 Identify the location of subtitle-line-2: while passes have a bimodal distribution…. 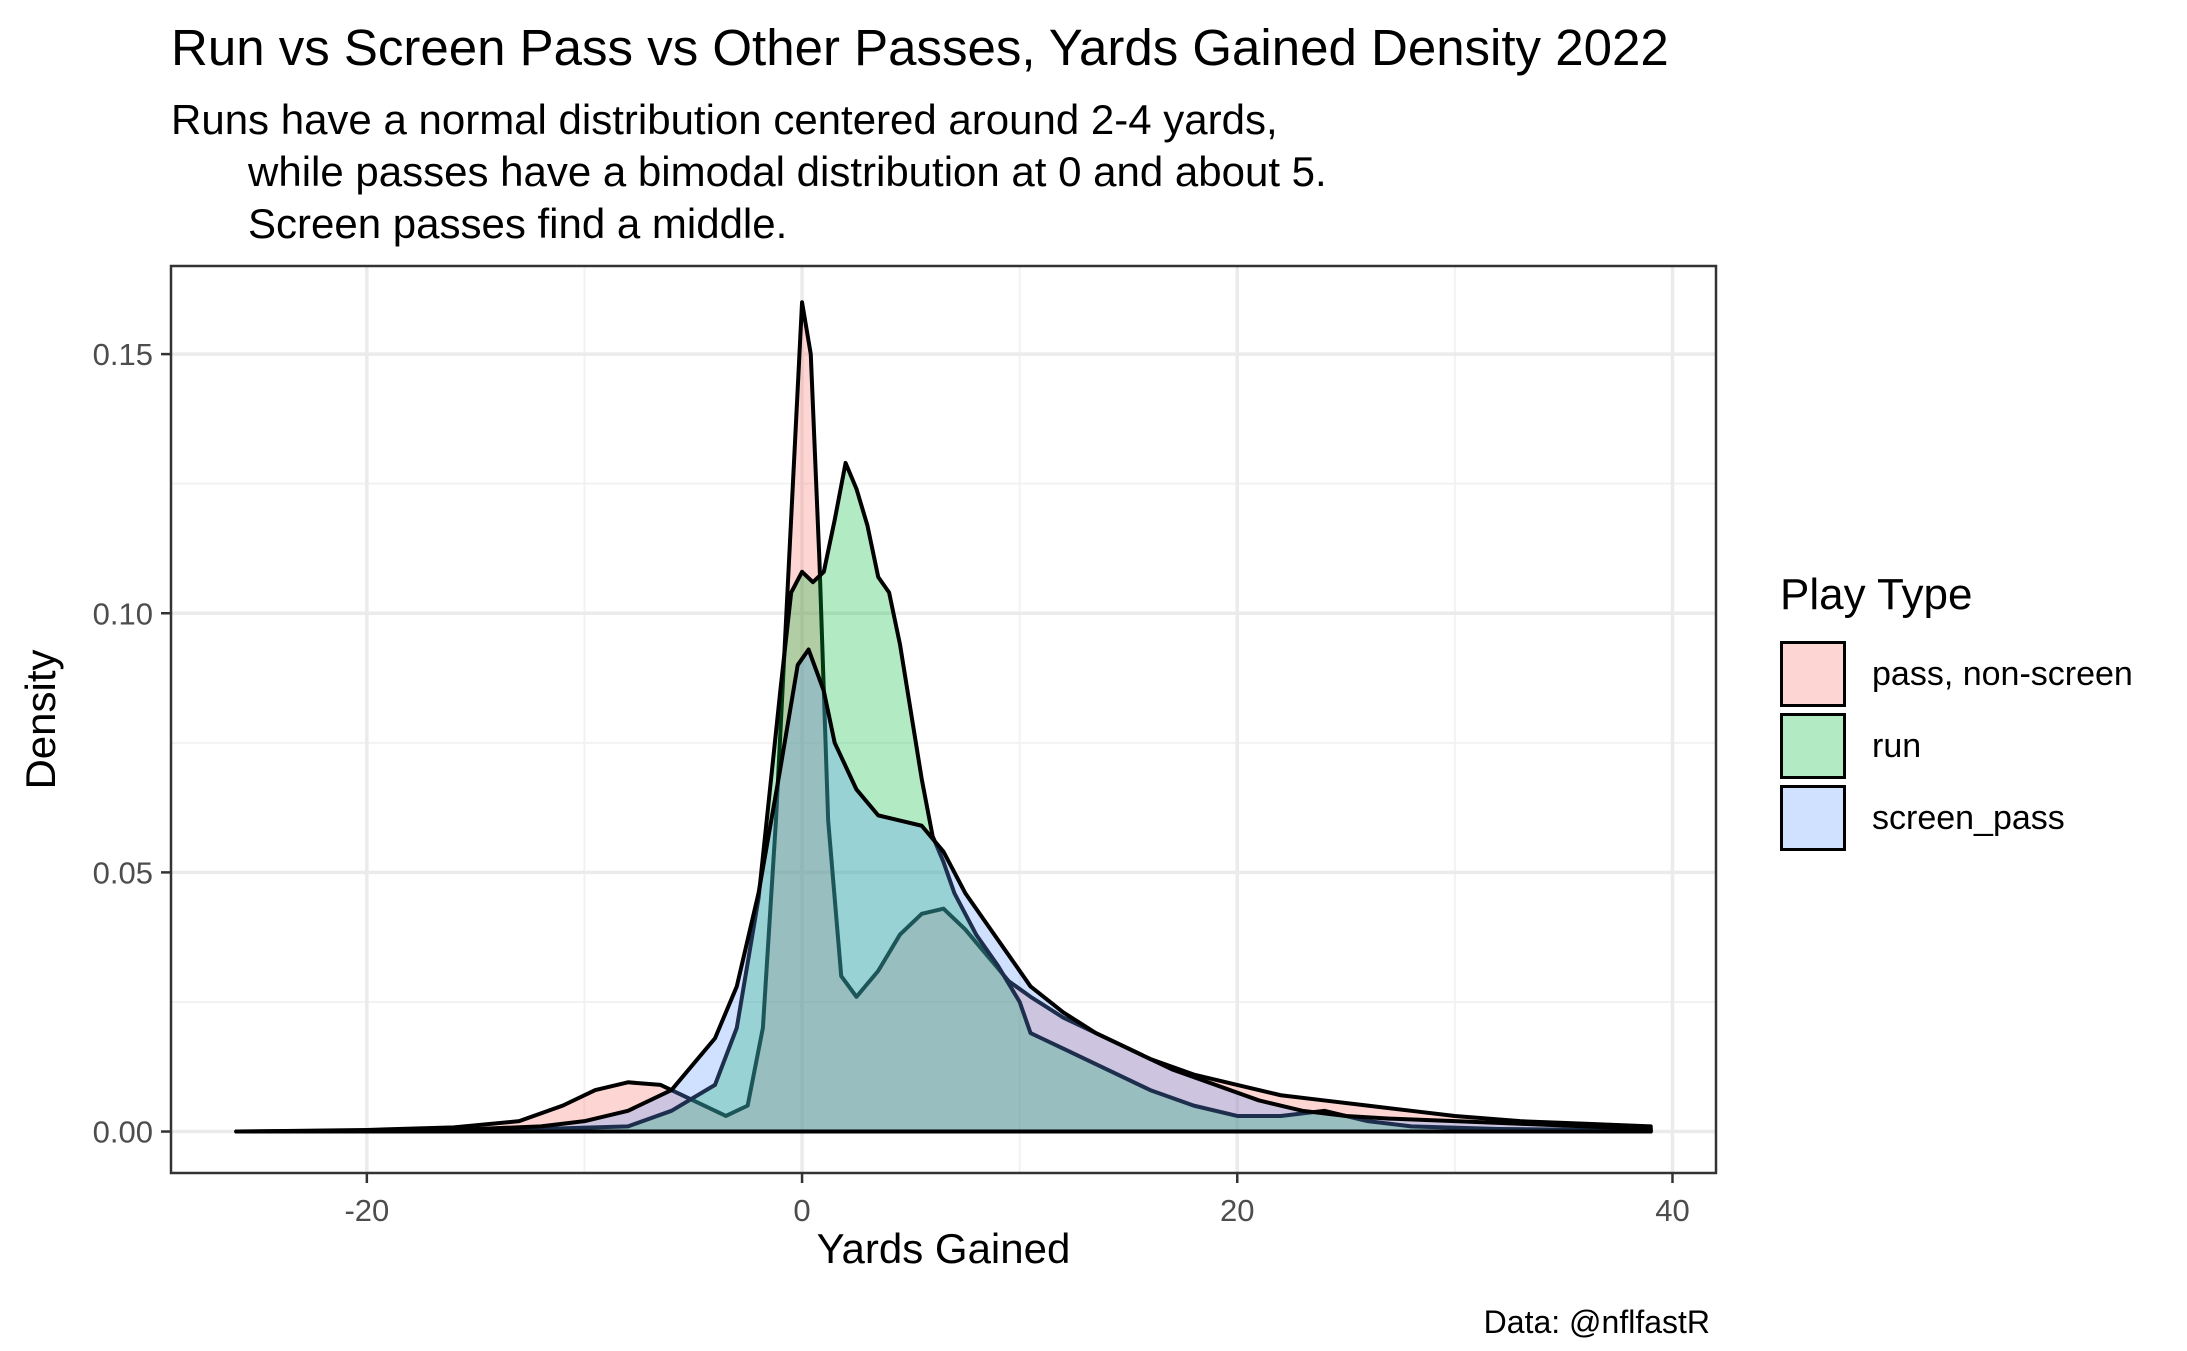
(787, 171).